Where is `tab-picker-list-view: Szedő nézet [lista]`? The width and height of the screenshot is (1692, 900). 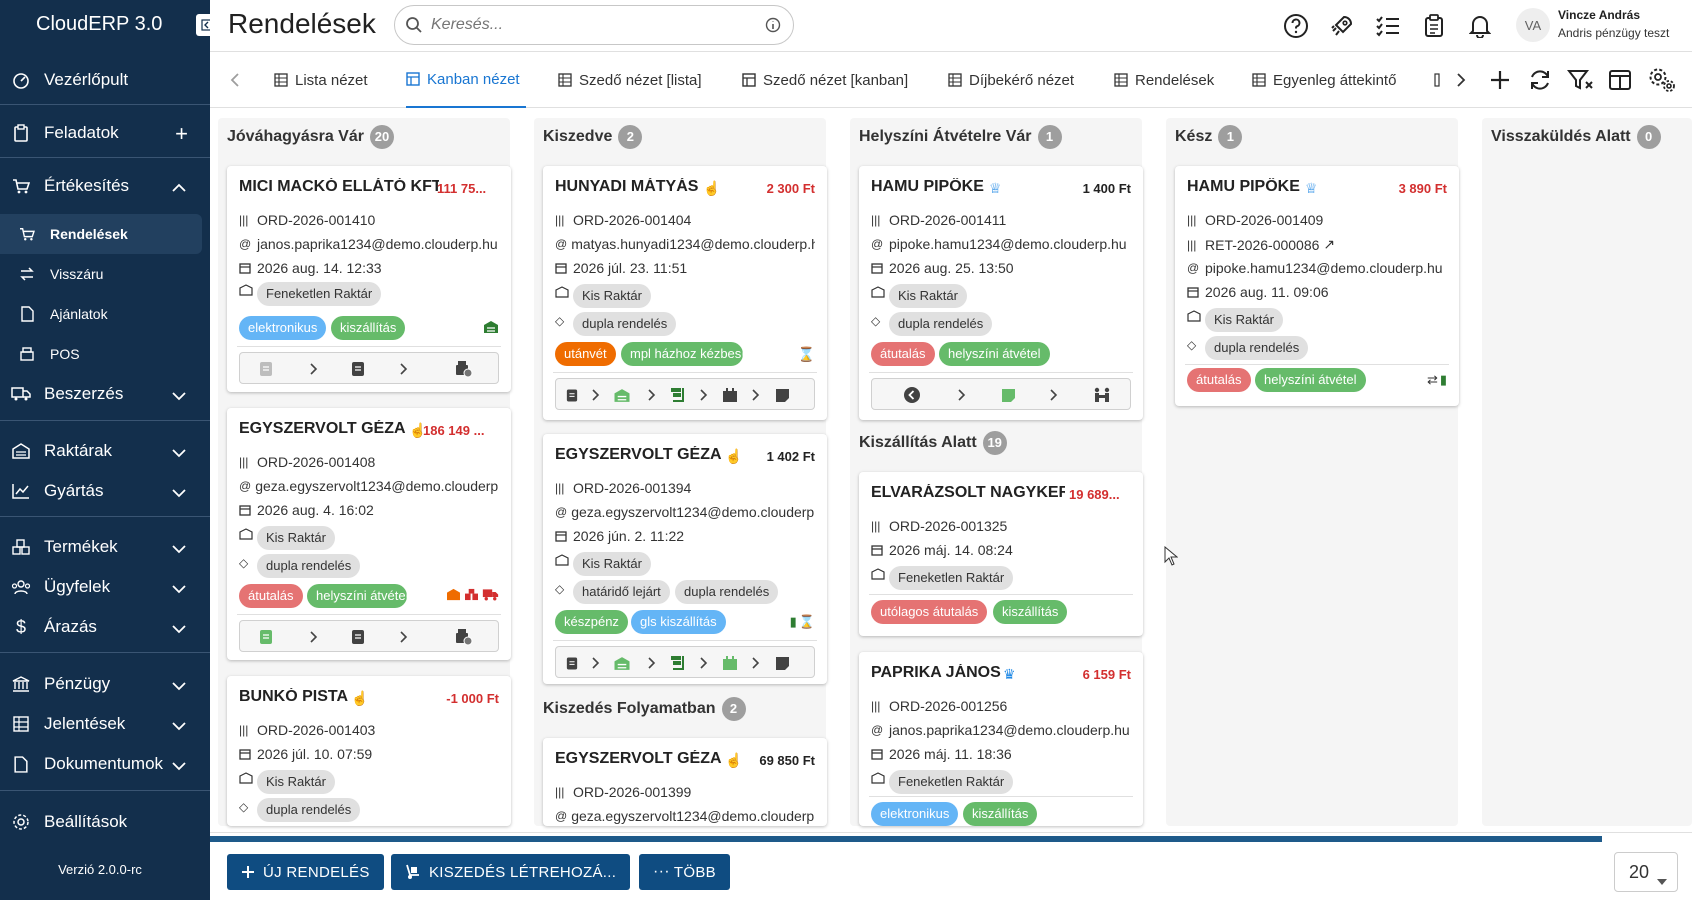
tab-picker-list-view: Szedő nézet [lista] is located at coordinates (630, 80).